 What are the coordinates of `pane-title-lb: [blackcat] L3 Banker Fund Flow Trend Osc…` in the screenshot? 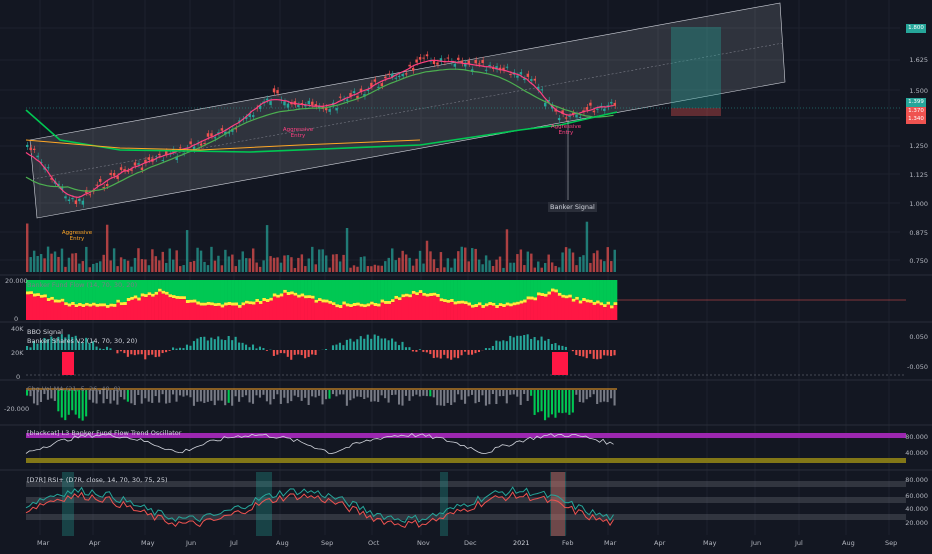 It's located at (104, 433).